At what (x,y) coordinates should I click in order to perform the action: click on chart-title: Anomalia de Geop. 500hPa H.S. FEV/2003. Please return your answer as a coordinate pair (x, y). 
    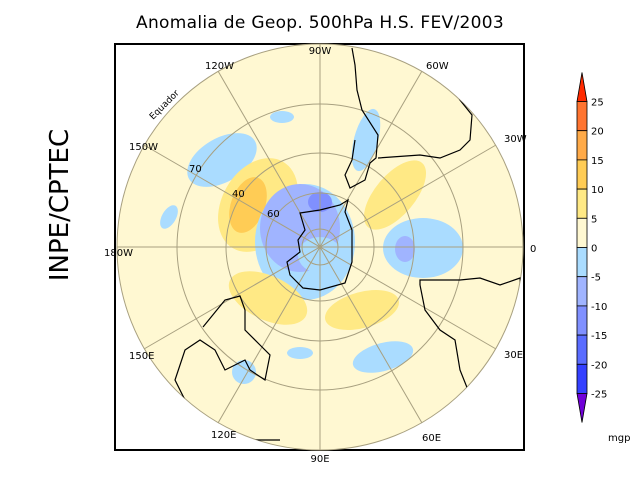
    Looking at the image, I should click on (320, 23).